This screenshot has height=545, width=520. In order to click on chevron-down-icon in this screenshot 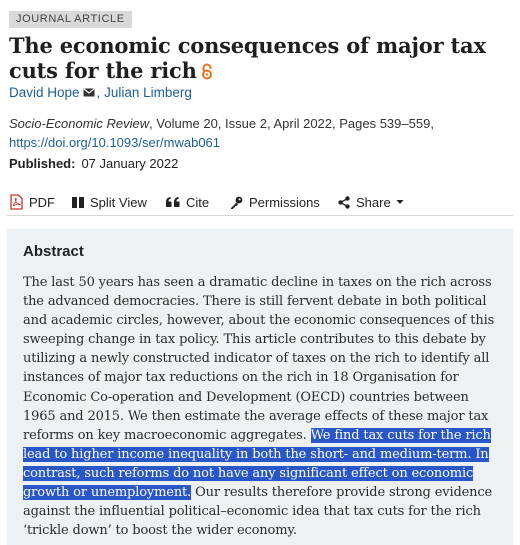, I will do `click(400, 202)`.